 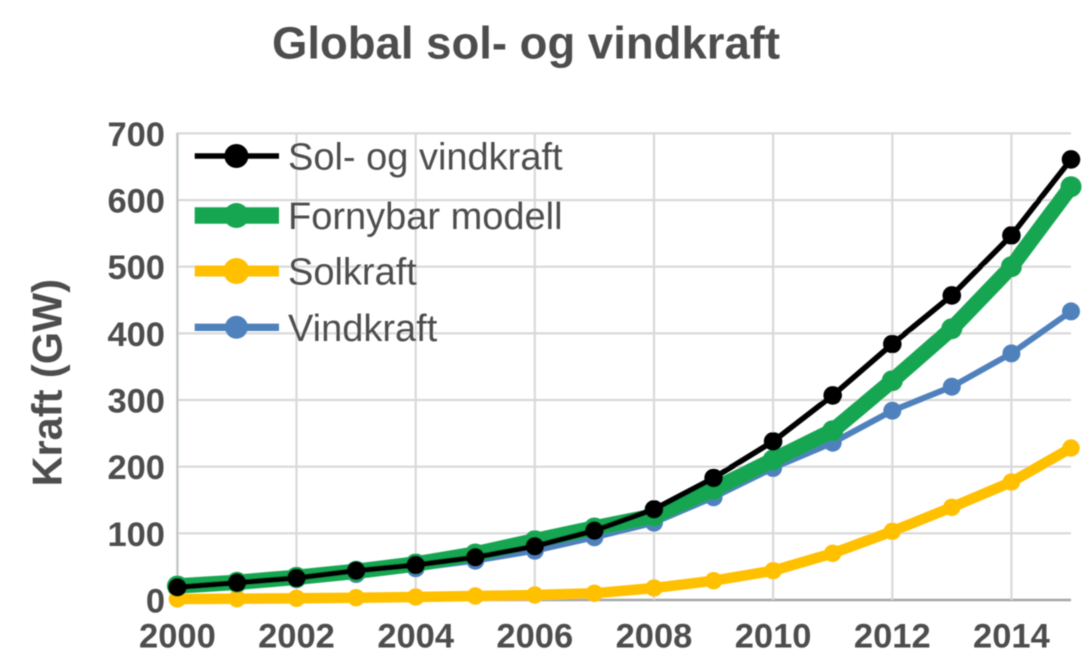 What do you see at coordinates (415, 636) in the screenshot?
I see `svg-text: 2004` at bounding box center [415, 636].